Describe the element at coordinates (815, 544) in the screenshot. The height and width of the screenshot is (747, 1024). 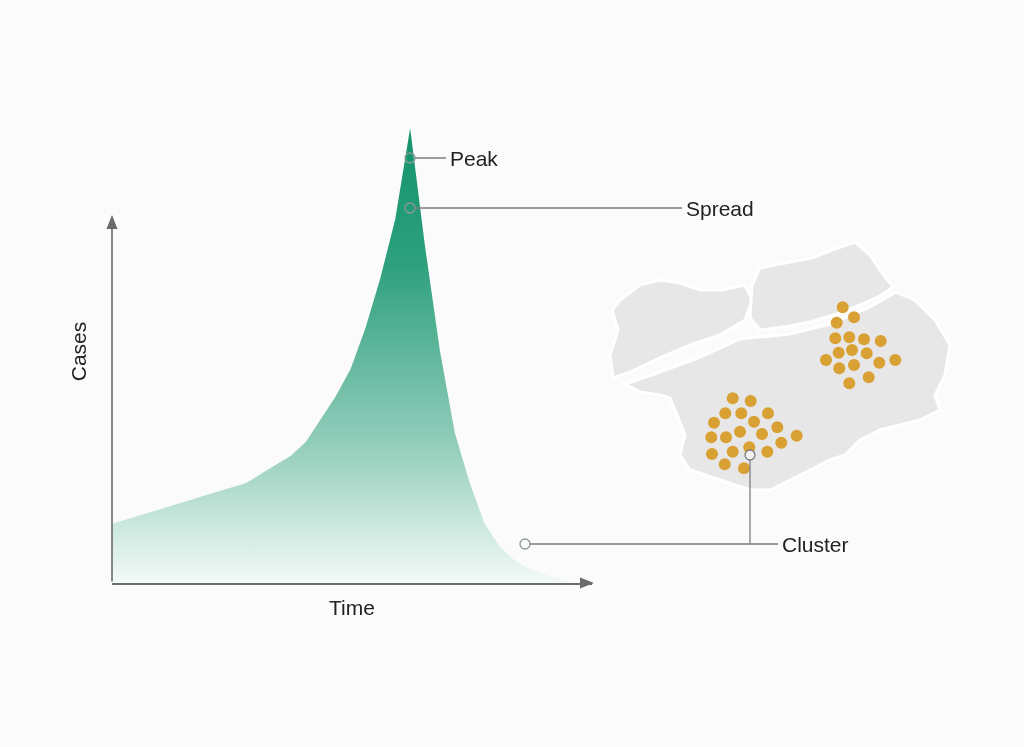
I see `text: Cluster` at that location.